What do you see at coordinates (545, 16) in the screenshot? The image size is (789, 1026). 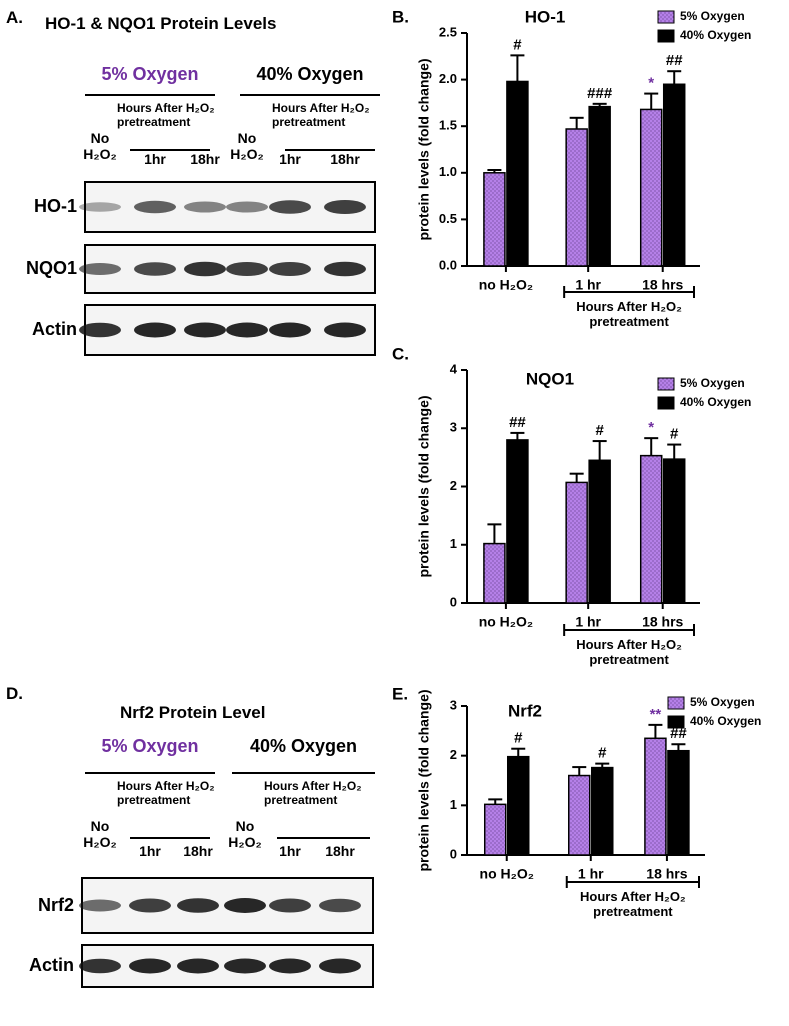 I see `chart-title: HO-1` at bounding box center [545, 16].